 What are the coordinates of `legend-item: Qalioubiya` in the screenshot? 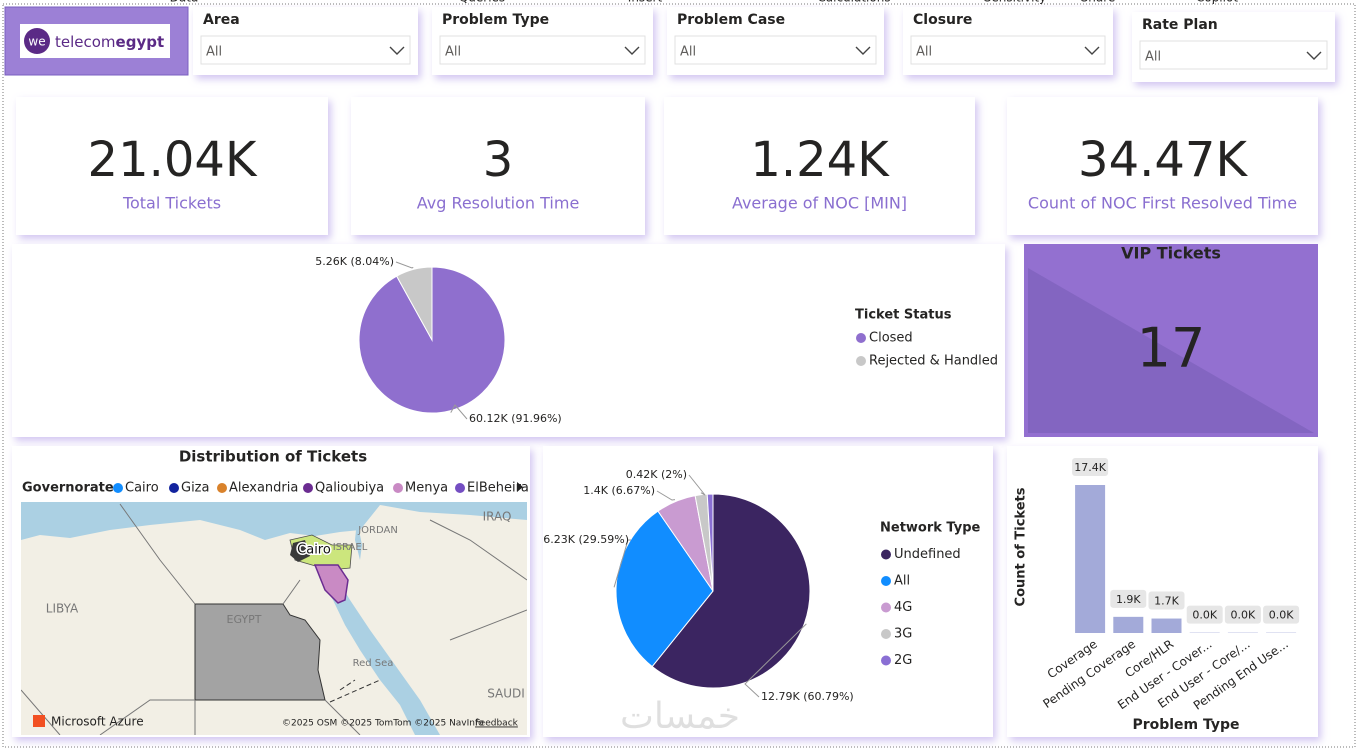 It's located at (349, 488).